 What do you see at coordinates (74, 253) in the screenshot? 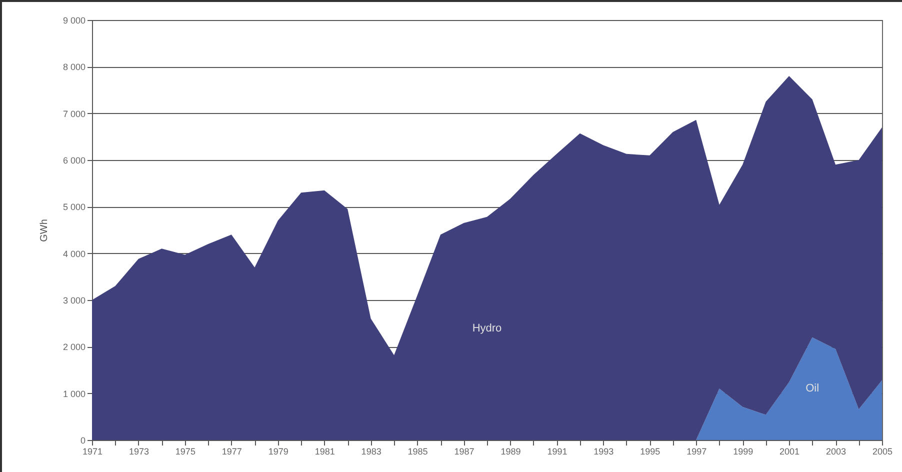
I see `y-tick-label: 4 000` at bounding box center [74, 253].